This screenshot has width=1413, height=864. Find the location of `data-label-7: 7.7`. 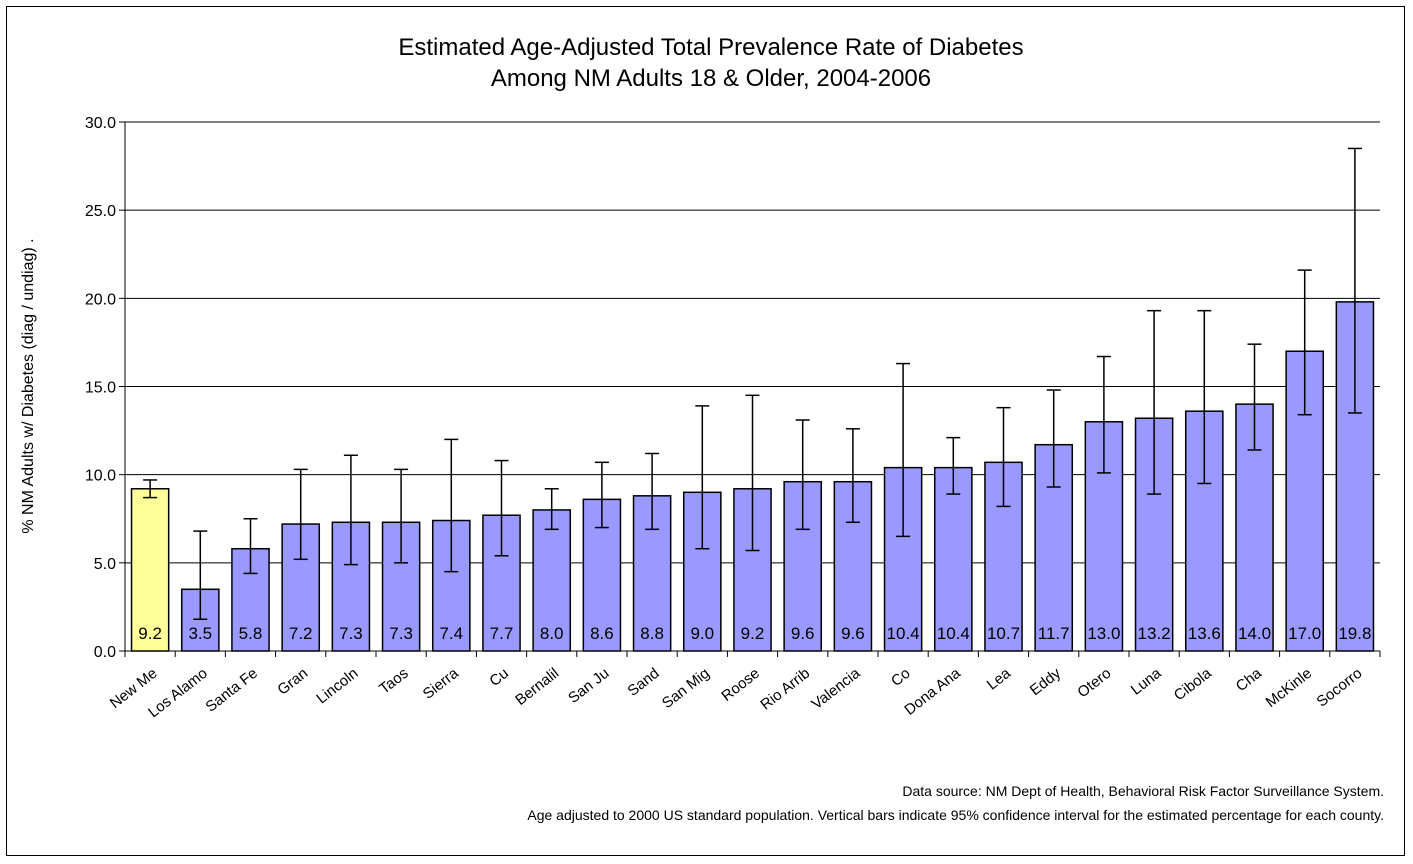

data-label-7: 7.7 is located at coordinates (502, 633).